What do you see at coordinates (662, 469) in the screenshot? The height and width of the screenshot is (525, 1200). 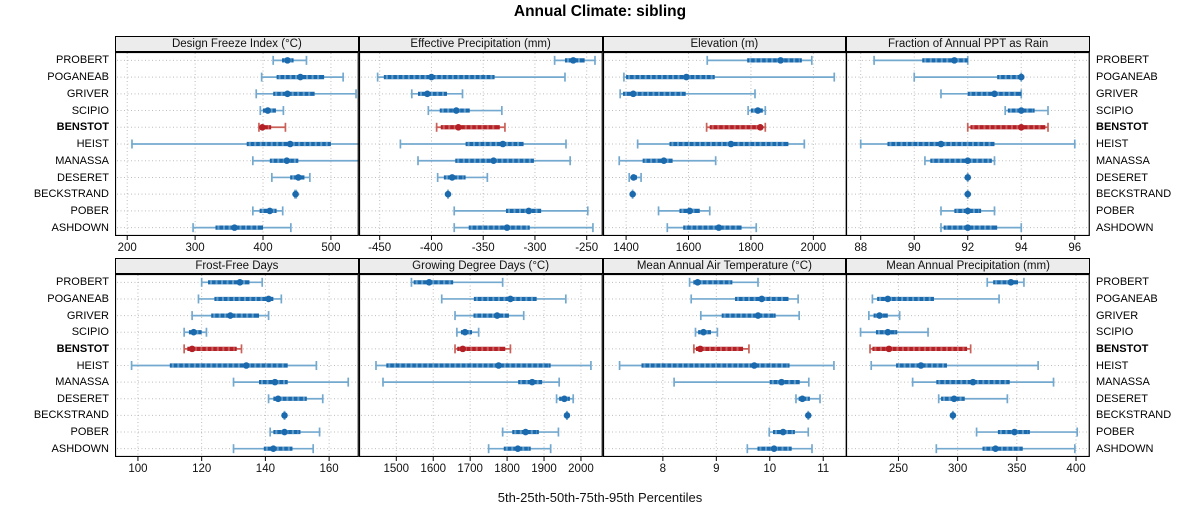 I see `svg-text: 8` at bounding box center [662, 469].